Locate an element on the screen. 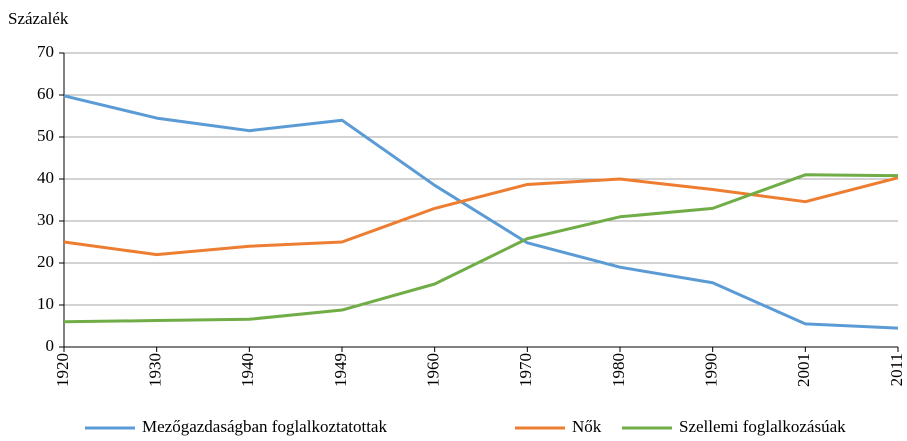  y-tick-label: 0 is located at coordinates (50, 345).